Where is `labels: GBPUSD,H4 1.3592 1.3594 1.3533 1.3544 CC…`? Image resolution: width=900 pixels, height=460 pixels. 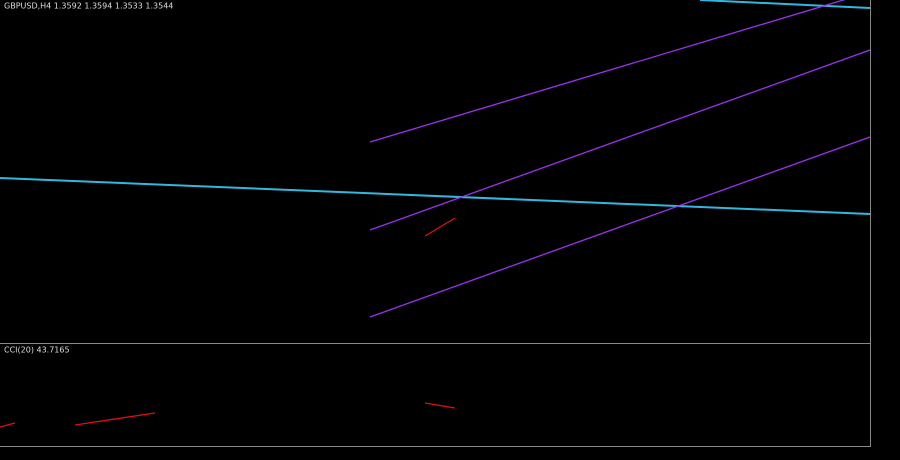 labels: GBPUSD,H4 1.3592 1.3594 1.3533 1.3544 CC… is located at coordinates (88, 178).